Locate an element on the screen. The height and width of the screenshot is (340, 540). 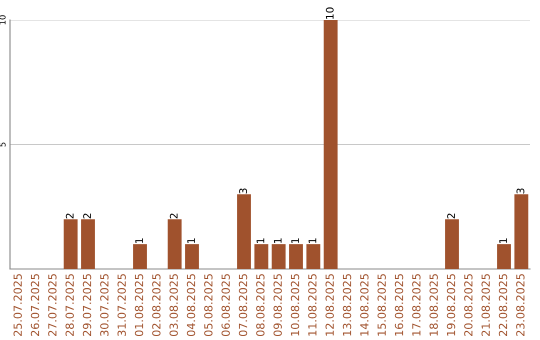
x-tick-label: 13.08.2025 is located at coordinates (347, 305).